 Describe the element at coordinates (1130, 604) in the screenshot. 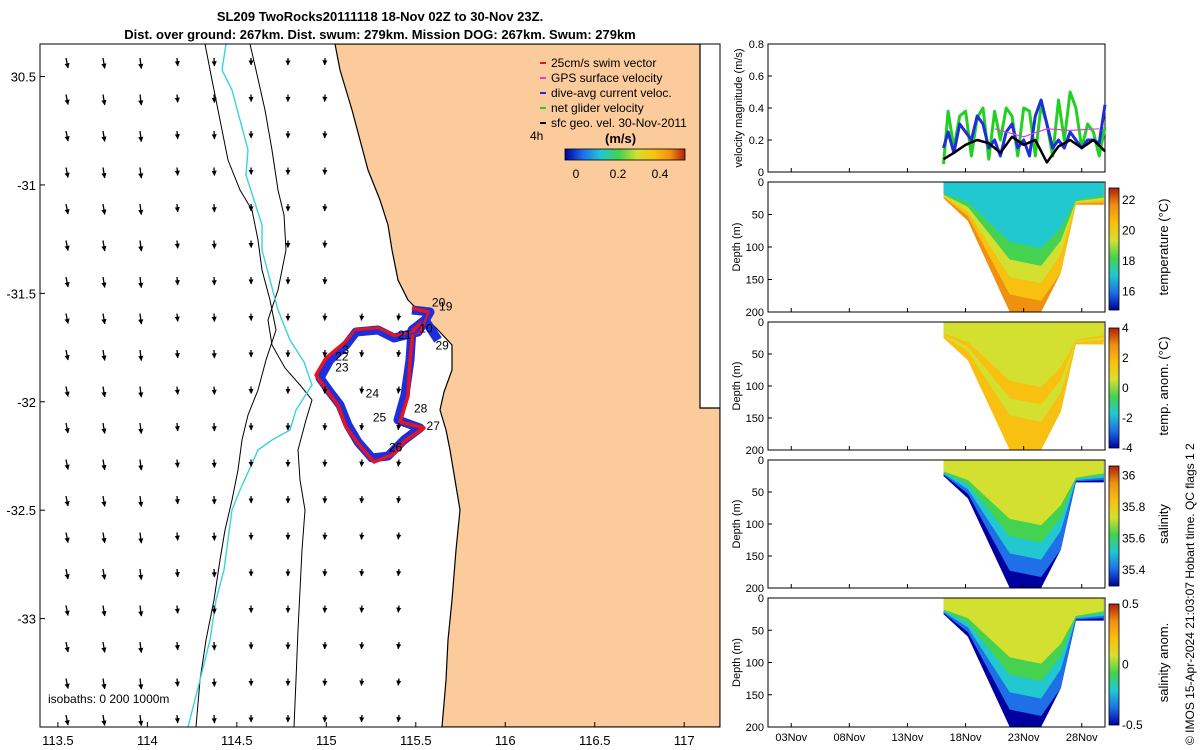

I see `colorbar-tick: 0.5` at that location.